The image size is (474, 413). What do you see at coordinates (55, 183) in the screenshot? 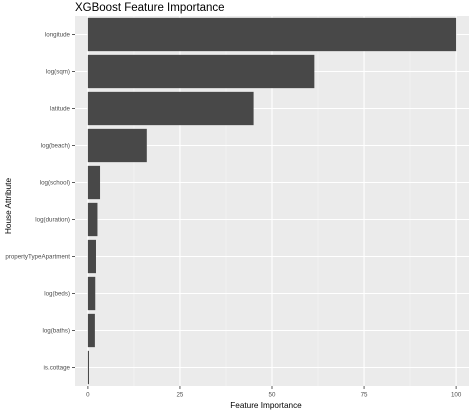
I see `y-tick-label: log(school)` at bounding box center [55, 183].